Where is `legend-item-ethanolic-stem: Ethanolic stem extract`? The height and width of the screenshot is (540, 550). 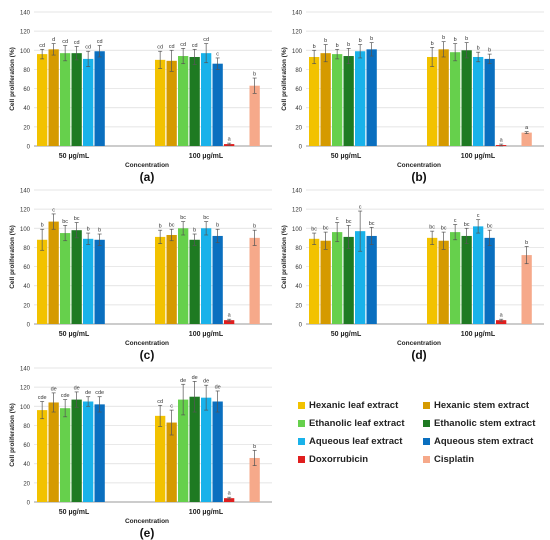
legend-item-ethanolic-stem: Ethanolic stem extract is located at coordinates (485, 423).